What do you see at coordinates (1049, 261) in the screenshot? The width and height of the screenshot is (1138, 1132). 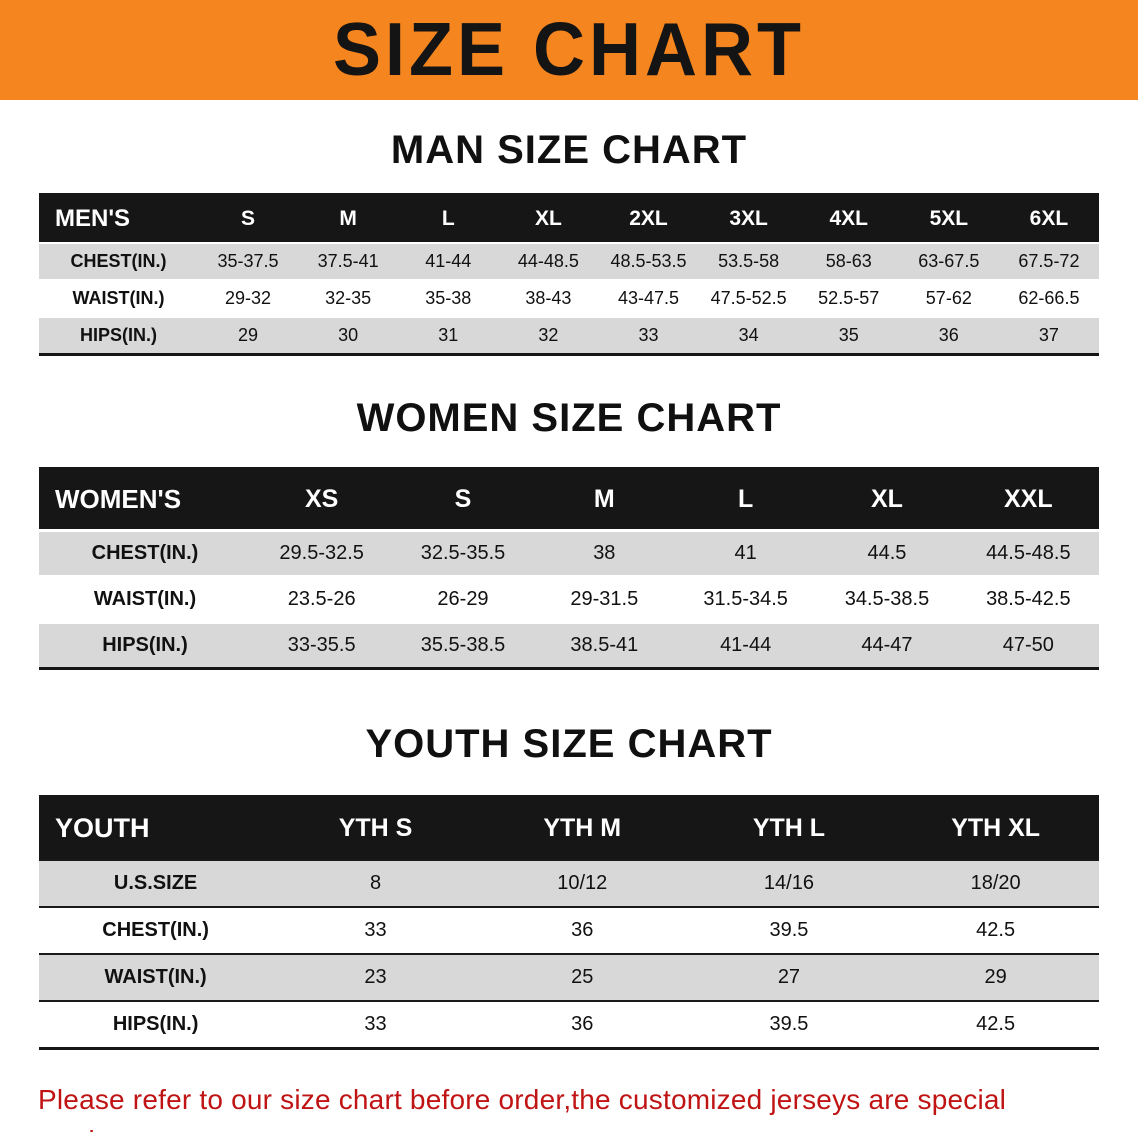 I see `size-value: 67.5-72` at bounding box center [1049, 261].